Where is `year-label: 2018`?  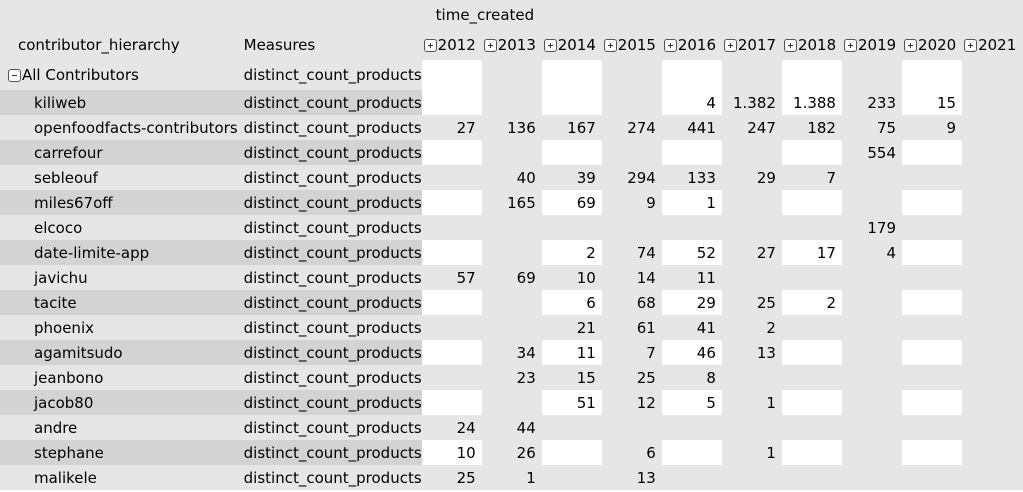
year-label: 2018 is located at coordinates (817, 45).